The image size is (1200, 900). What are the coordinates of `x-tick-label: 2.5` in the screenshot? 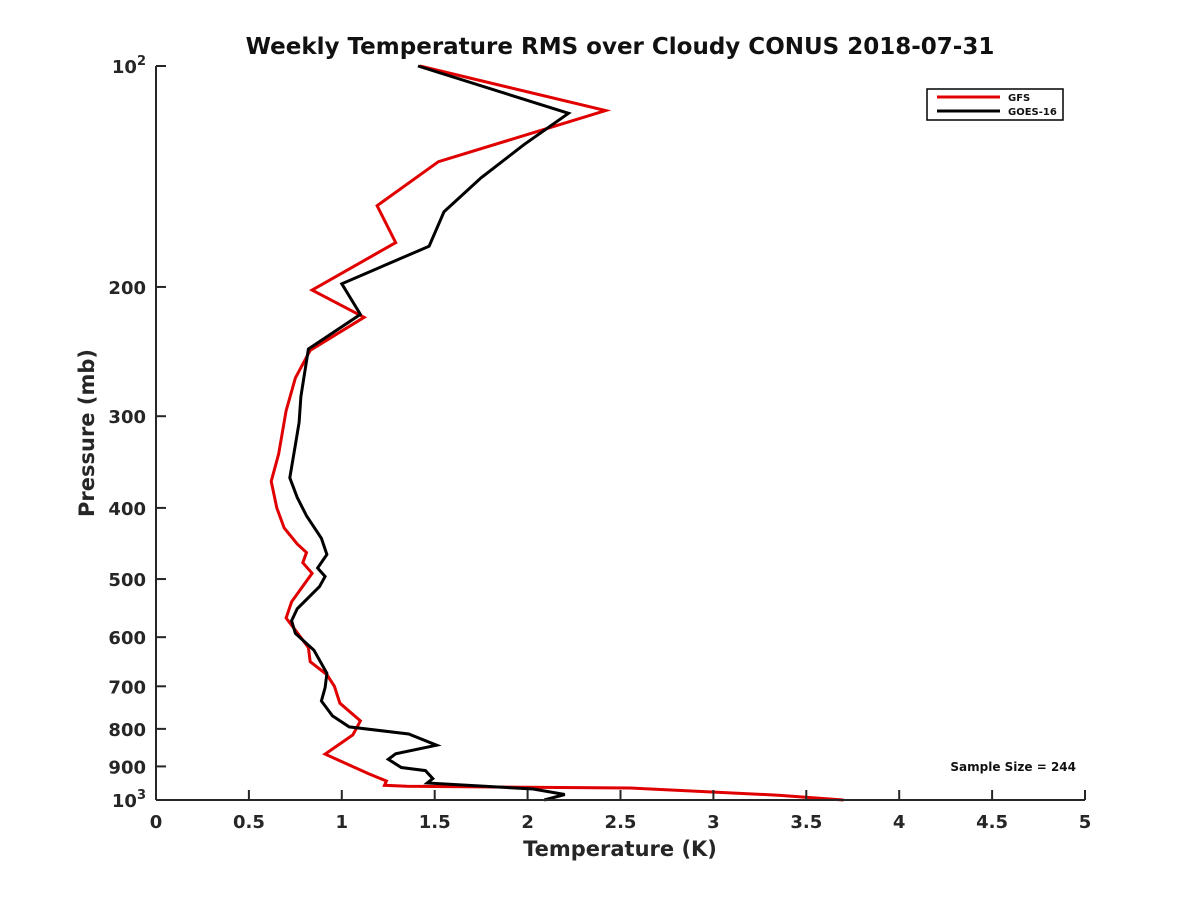 It's located at (621, 822).